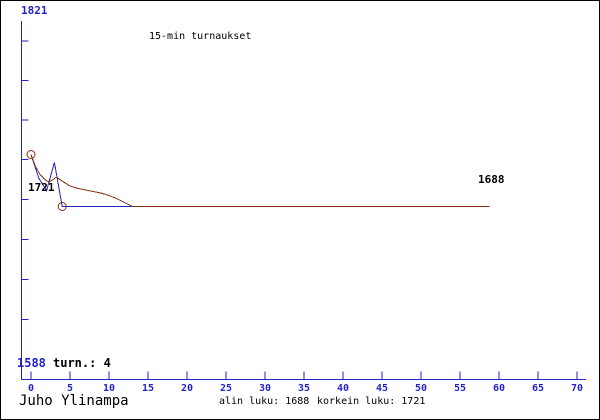  What do you see at coordinates (31, 363) in the screenshot?
I see `y-axis-min-label: 1588` at bounding box center [31, 363].